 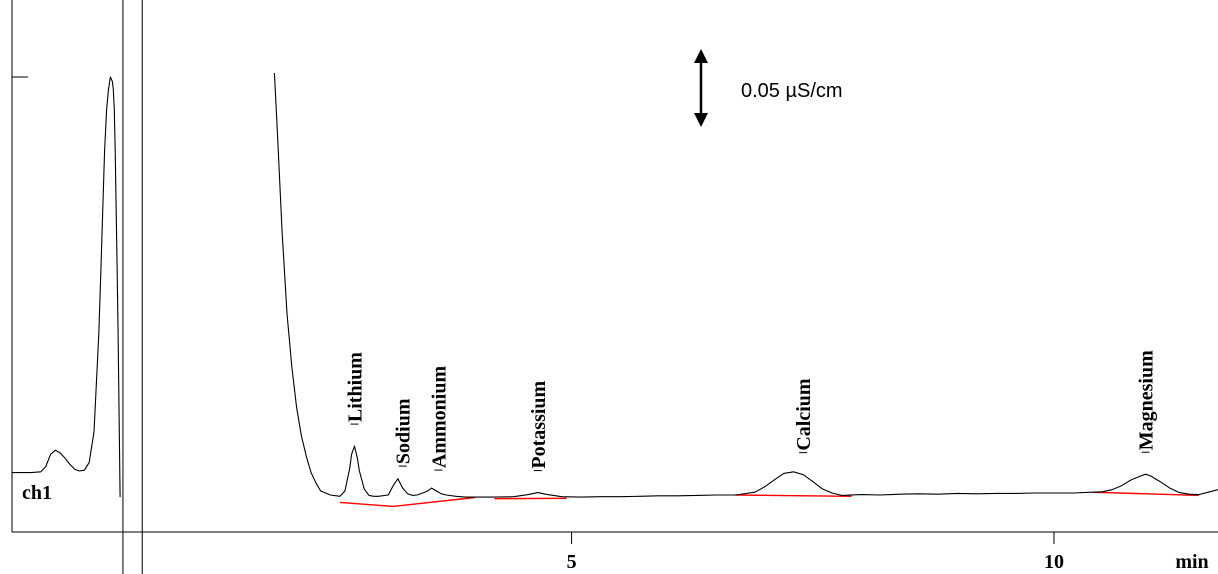 What do you see at coordinates (1147, 400) in the screenshot?
I see `peak-label: Magnesium` at bounding box center [1147, 400].